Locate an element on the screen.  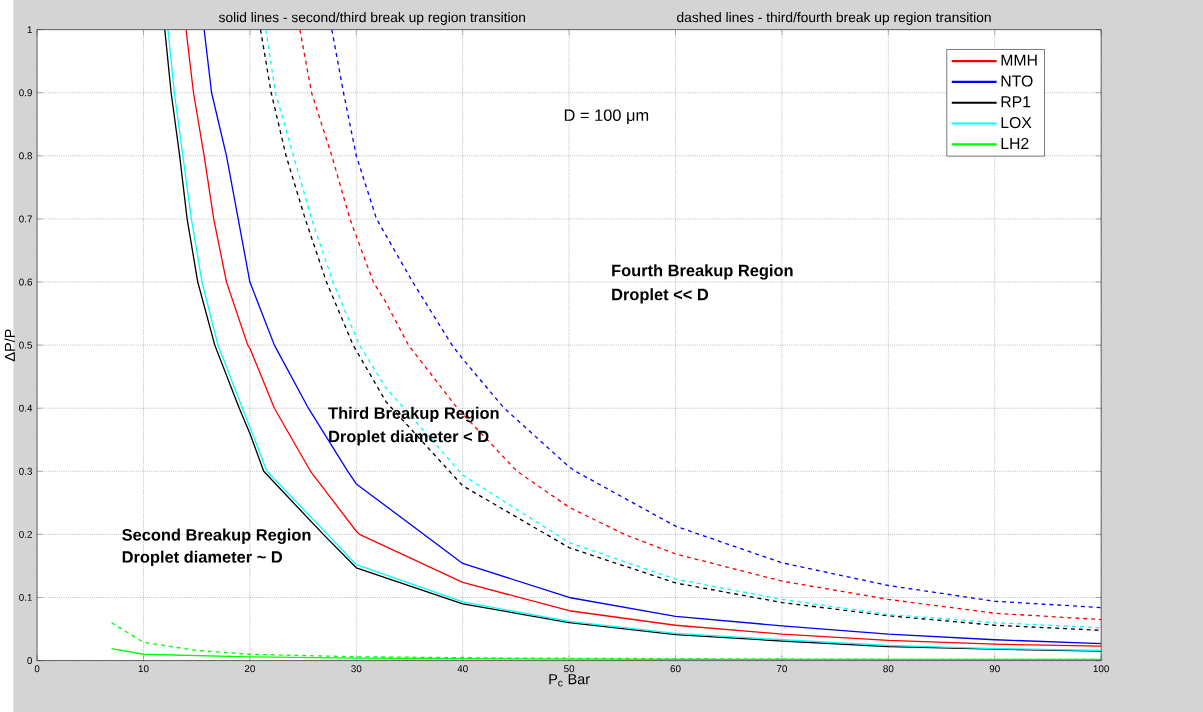
x-tick-label: 100 is located at coordinates (1101, 669).